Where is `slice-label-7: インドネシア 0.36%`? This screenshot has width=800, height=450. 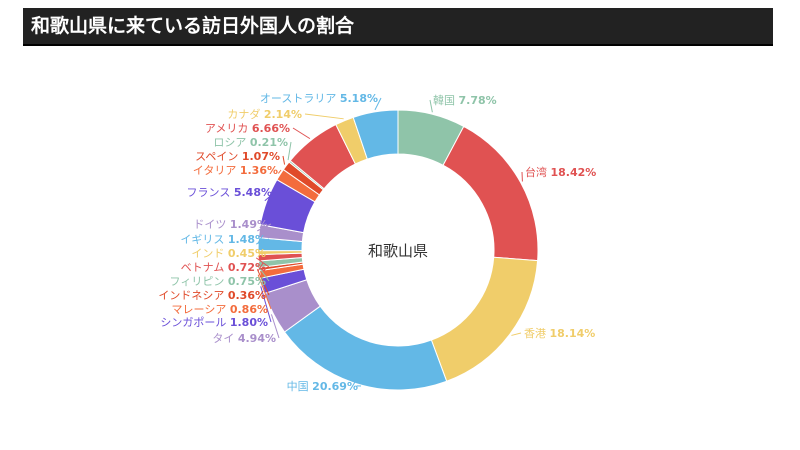 slice-label-7: インドネシア 0.36% is located at coordinates (212, 295).